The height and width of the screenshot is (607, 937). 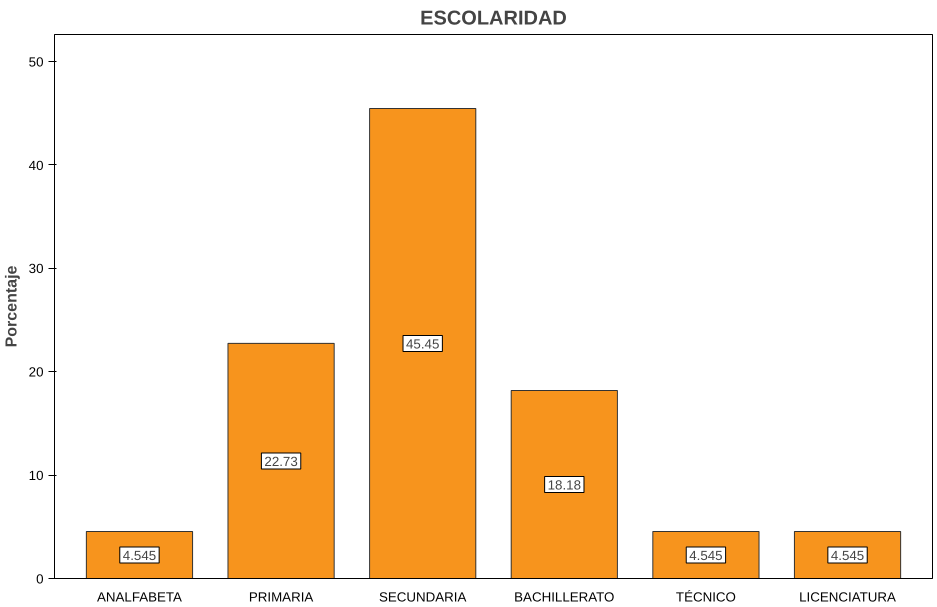 I want to click on data-label: 45.45, so click(x=423, y=344).